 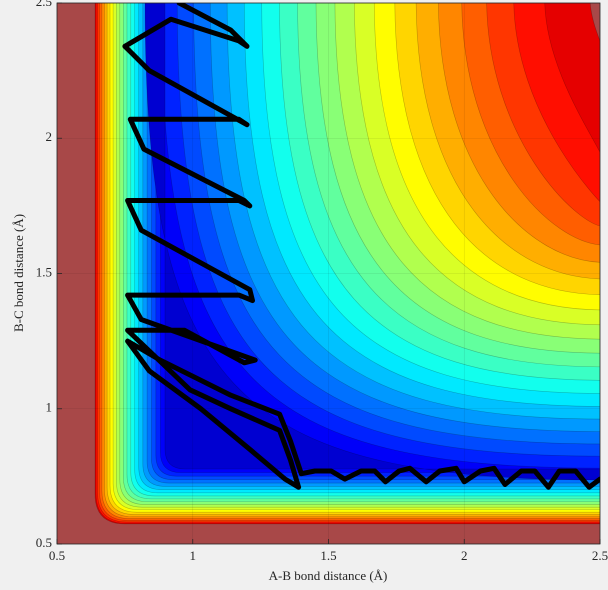 I want to click on y-tick-label: 2, so click(x=49, y=136).